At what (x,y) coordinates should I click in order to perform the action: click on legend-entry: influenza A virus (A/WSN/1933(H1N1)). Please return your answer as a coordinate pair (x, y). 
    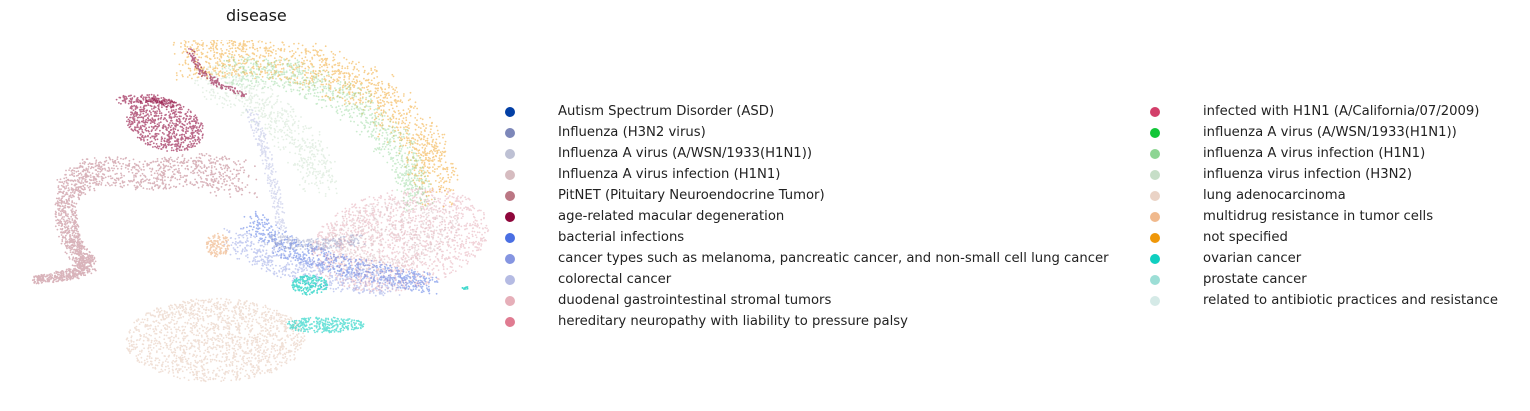
    Looking at the image, I should click on (1320, 132).